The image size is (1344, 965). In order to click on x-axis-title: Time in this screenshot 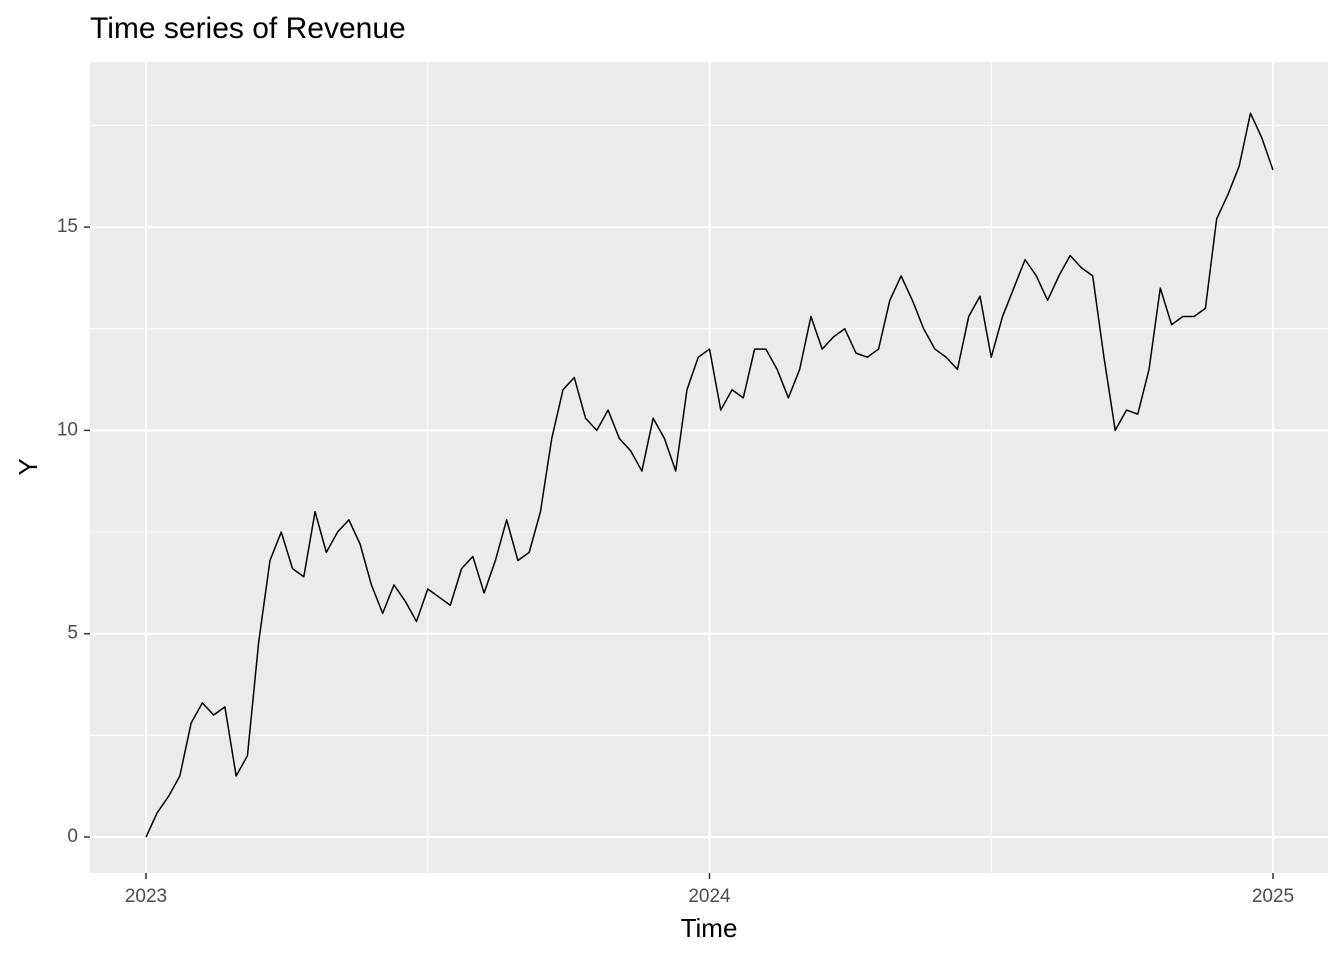, I will do `click(709, 928)`.